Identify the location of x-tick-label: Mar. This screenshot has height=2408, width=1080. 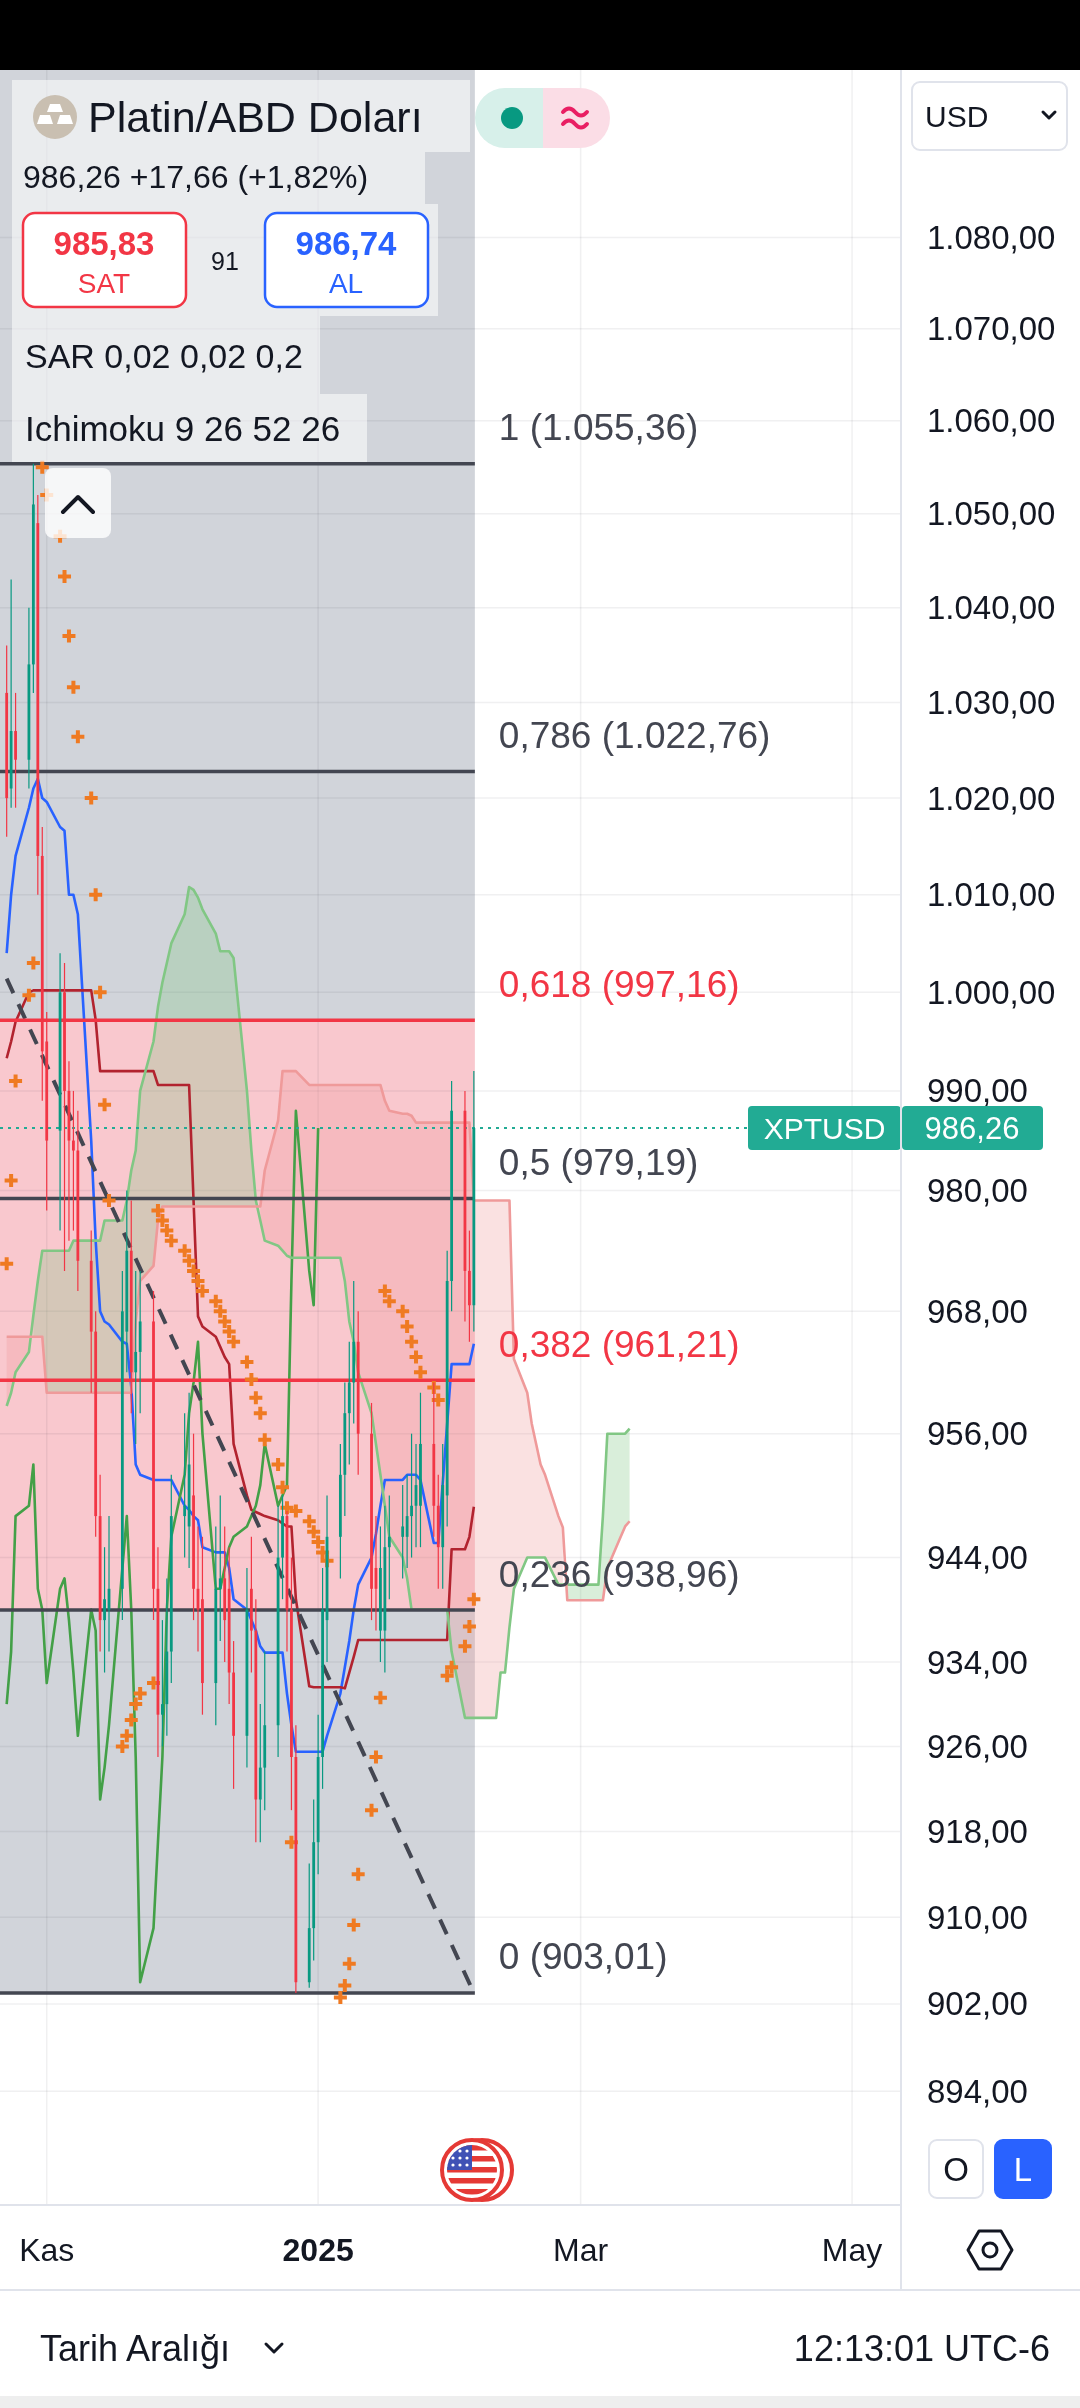
(581, 2250).